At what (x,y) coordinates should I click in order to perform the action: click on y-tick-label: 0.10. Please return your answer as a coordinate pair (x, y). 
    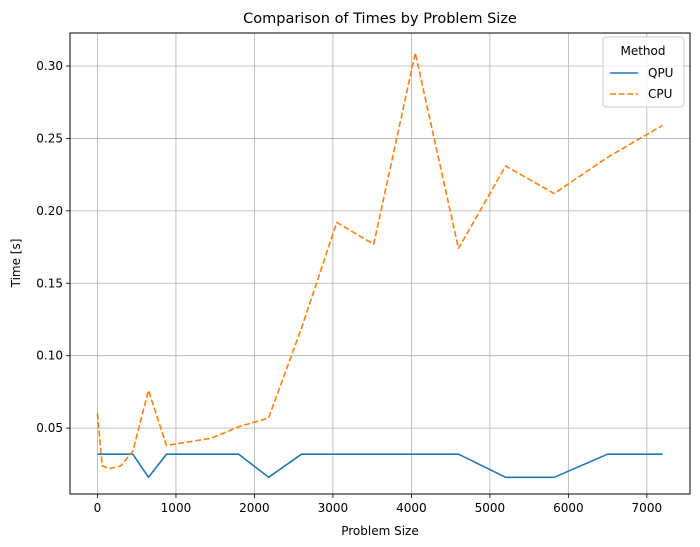
    Looking at the image, I should click on (49, 356).